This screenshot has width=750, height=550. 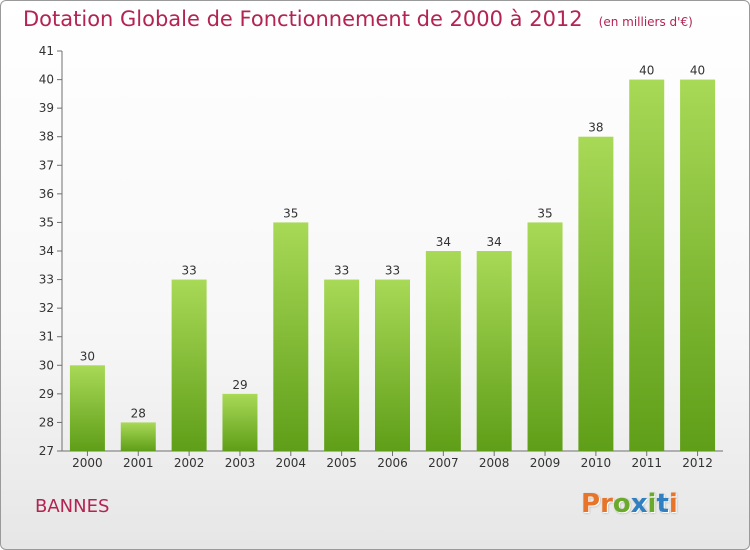 I want to click on data-label: 28, so click(x=138, y=413).